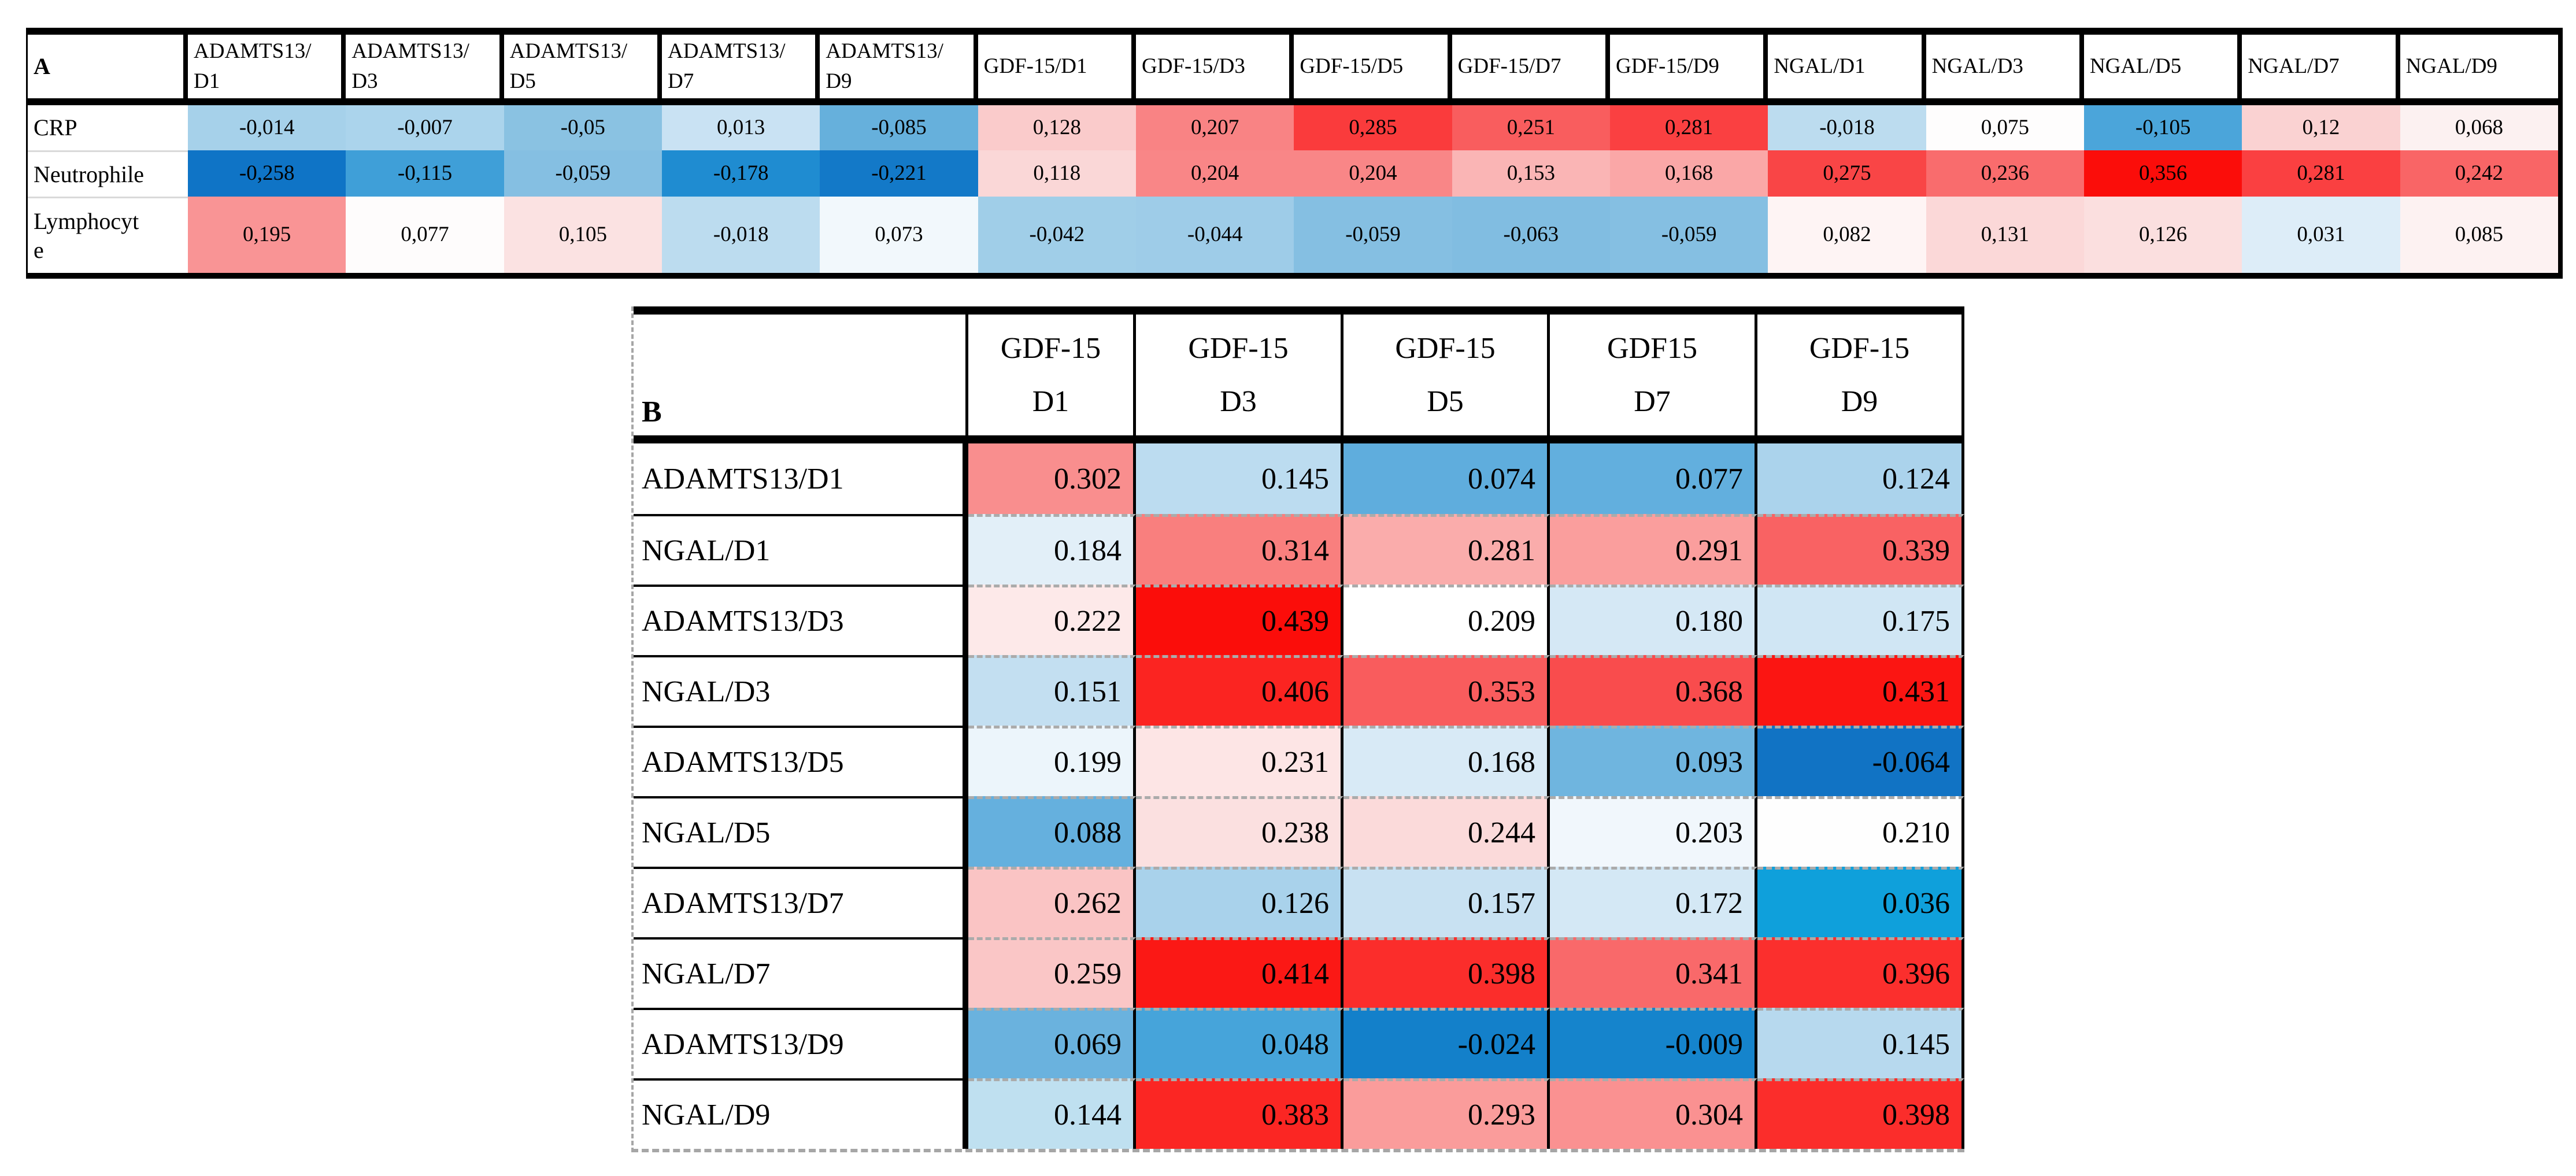 The width and height of the screenshot is (2576, 1176). Describe the element at coordinates (2005, 128) in the screenshot. I see `heatmap-cell: 0,075` at that location.